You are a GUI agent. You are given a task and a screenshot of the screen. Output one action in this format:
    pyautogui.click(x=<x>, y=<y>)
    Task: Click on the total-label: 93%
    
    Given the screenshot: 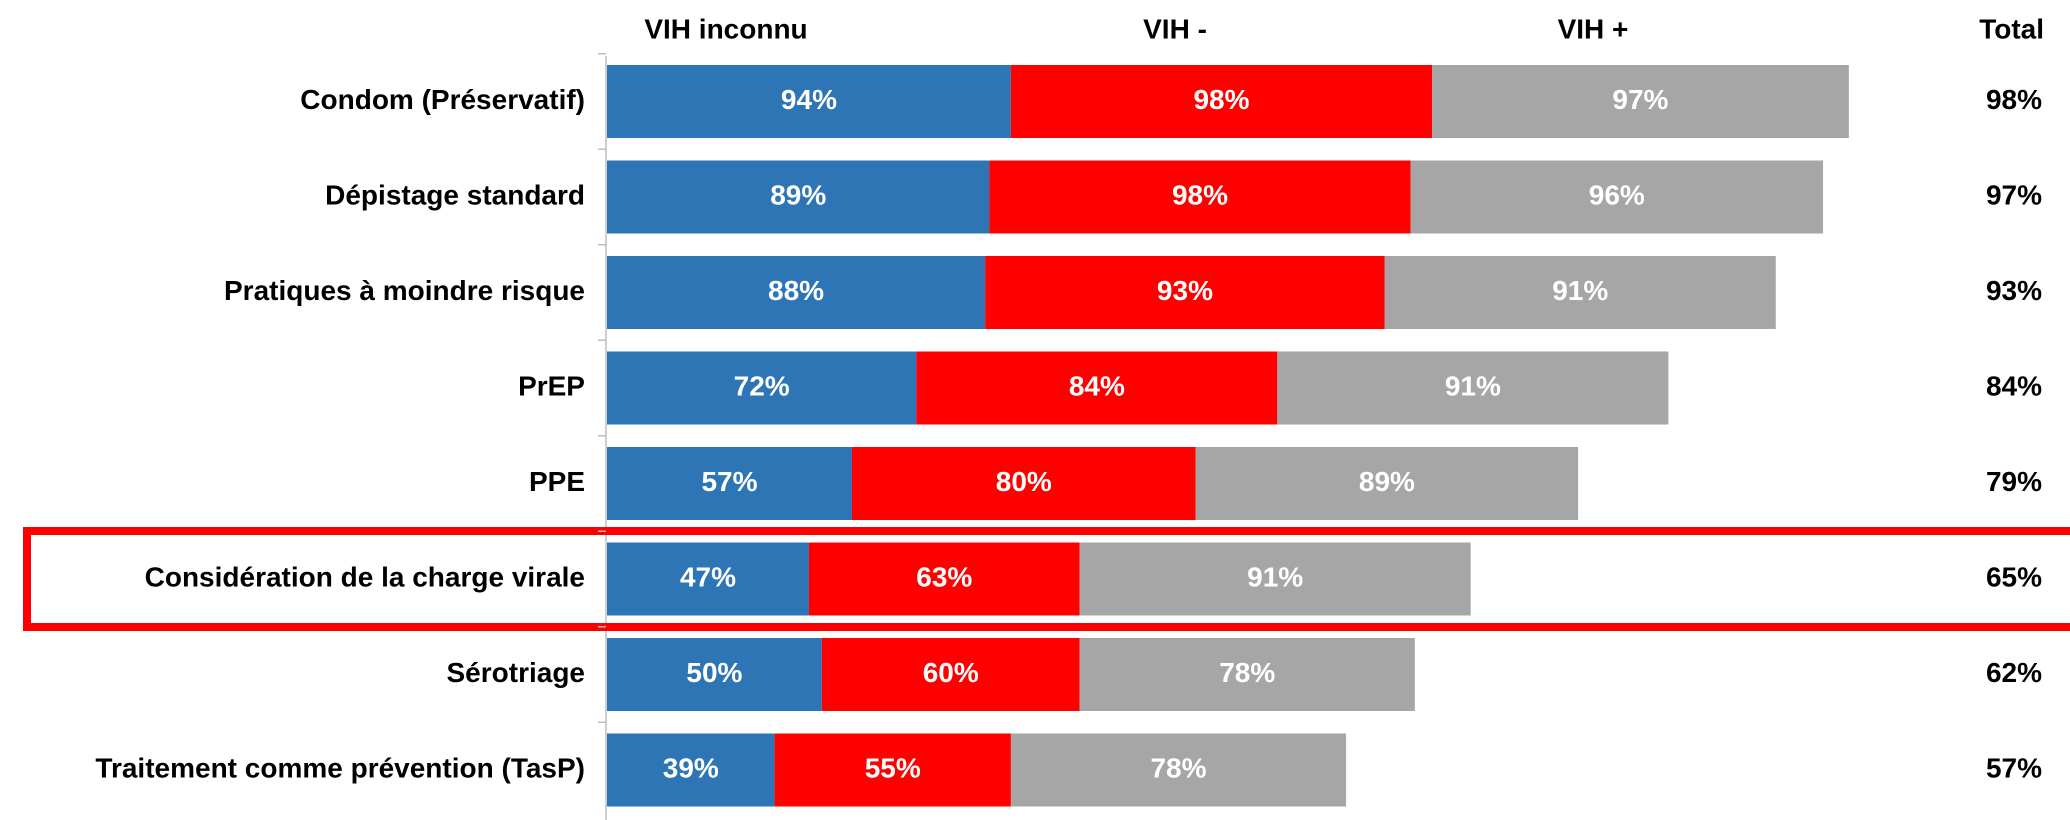 What is the action you would take?
    pyautogui.click(x=2014, y=290)
    